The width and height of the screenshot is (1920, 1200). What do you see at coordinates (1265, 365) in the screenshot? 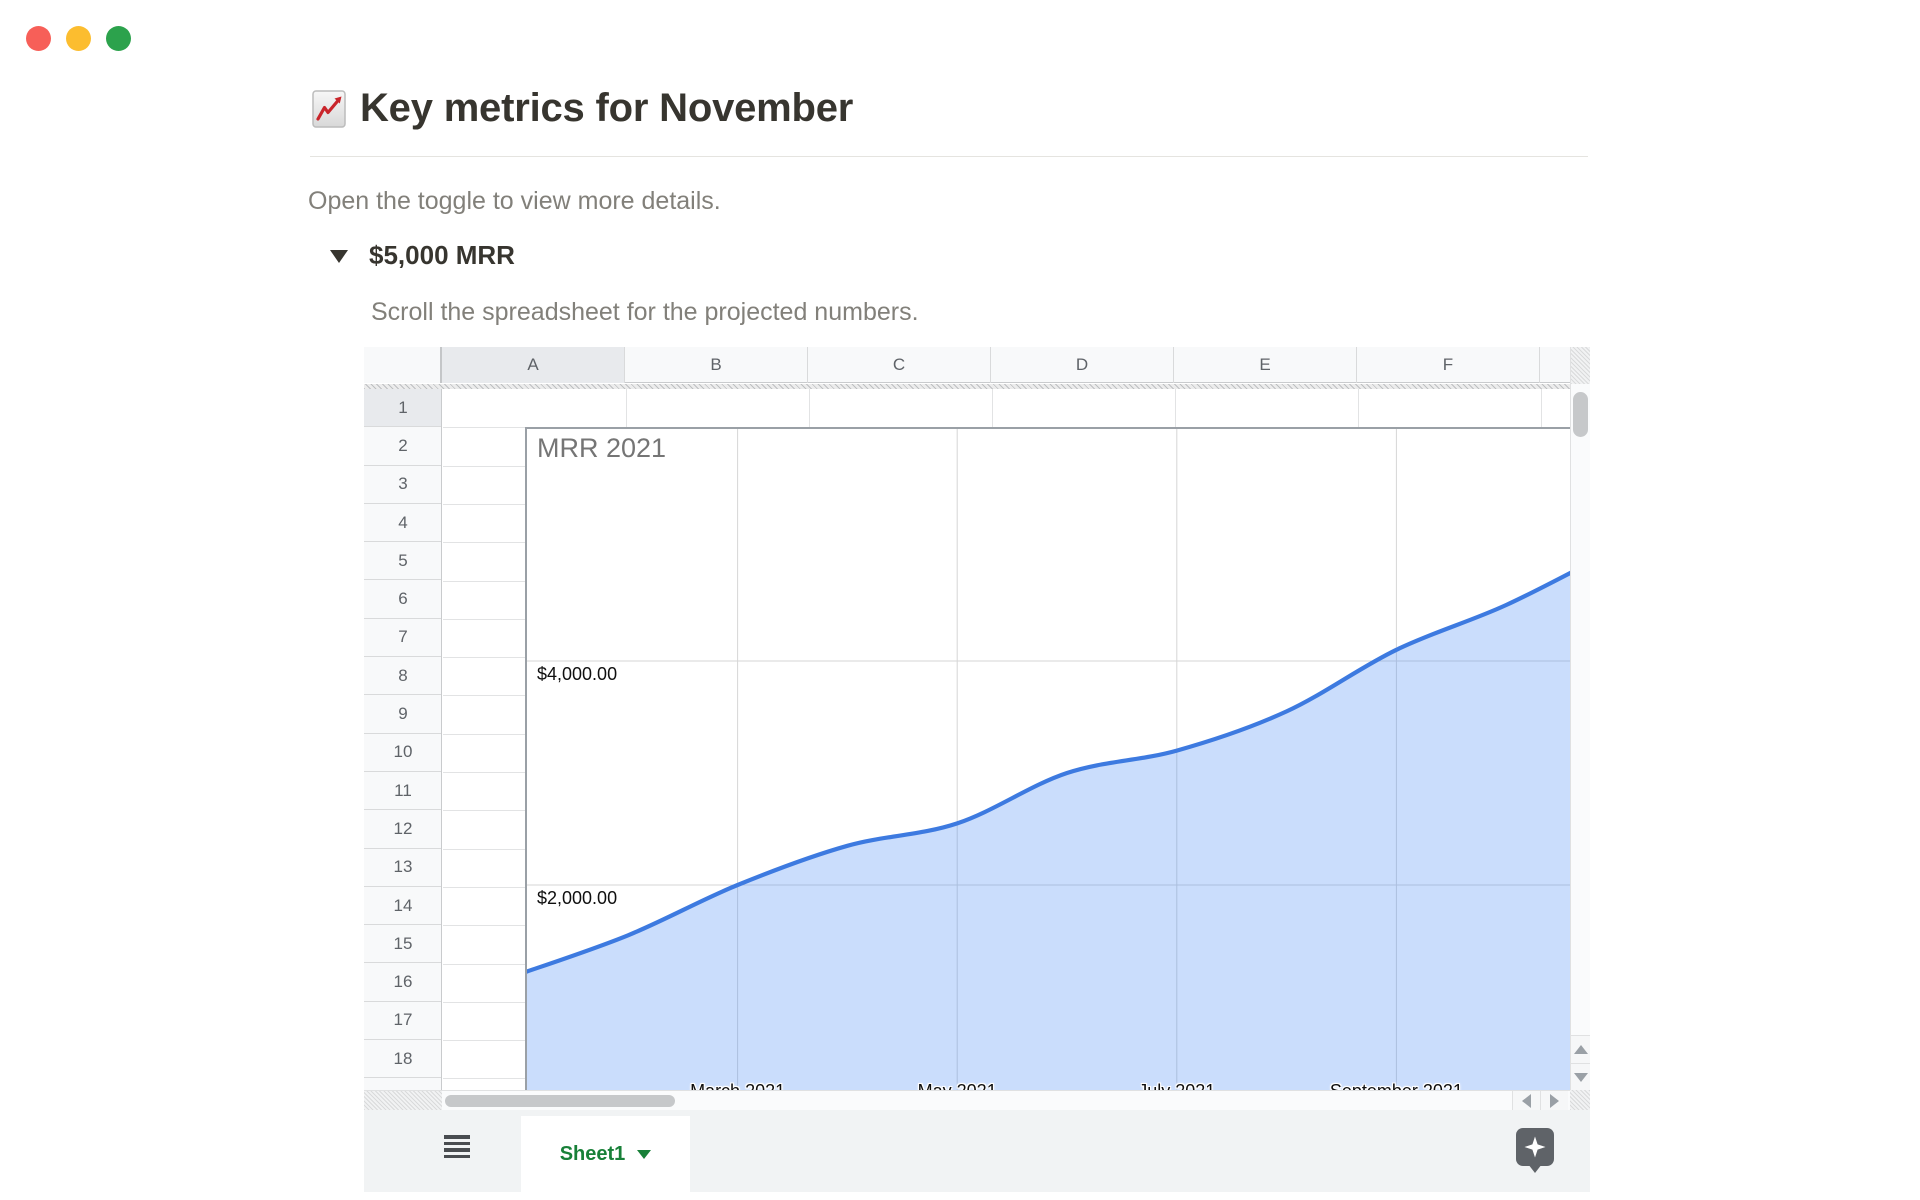
I see `column-header-E: E` at bounding box center [1265, 365].